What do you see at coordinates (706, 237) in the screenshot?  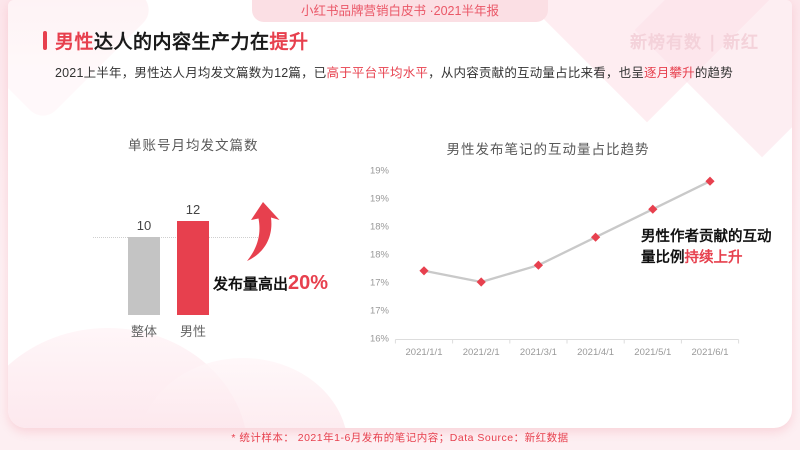 I see `line-annotation-text-1: 男性作者贡献的互动` at bounding box center [706, 237].